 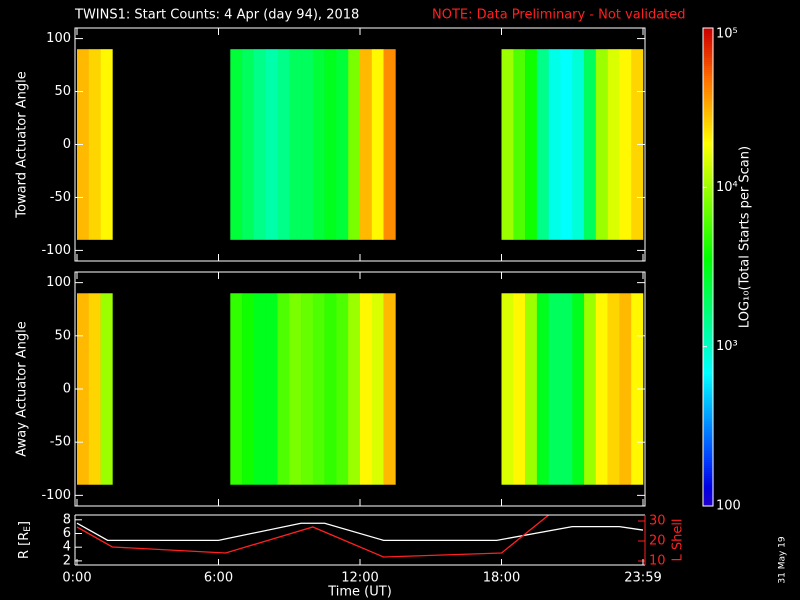 I want to click on x-tick-label: 0:00, so click(x=76, y=578).